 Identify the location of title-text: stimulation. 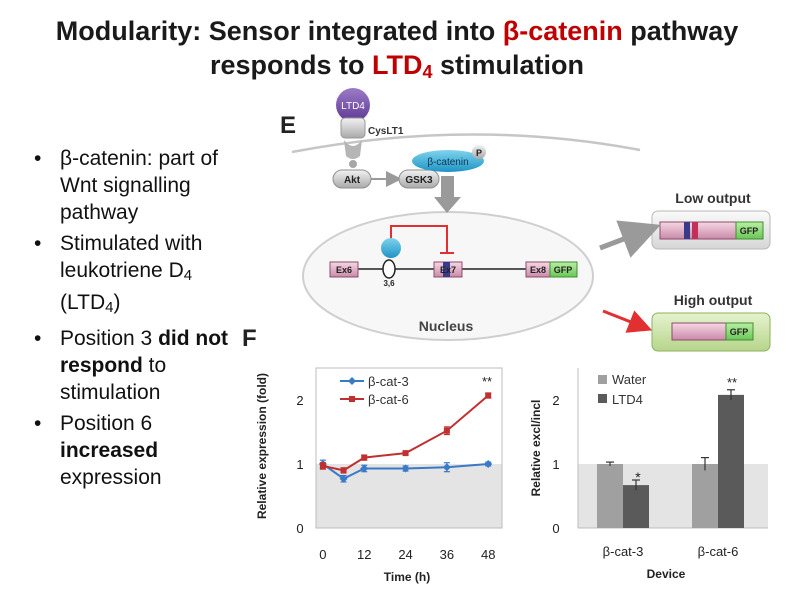
(508, 65).